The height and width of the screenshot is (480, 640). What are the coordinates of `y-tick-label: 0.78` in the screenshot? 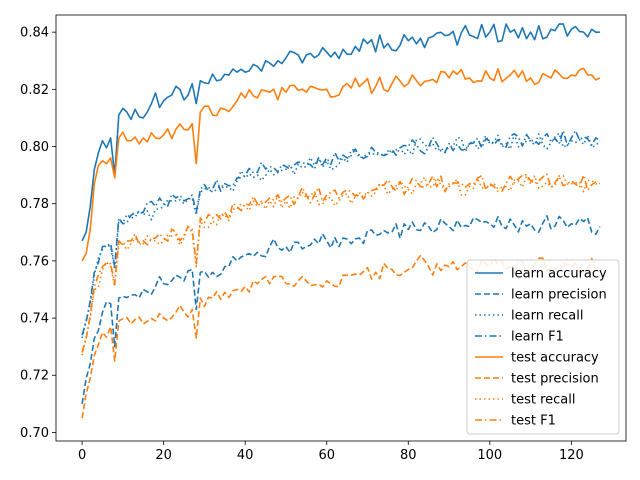 It's located at (34, 204).